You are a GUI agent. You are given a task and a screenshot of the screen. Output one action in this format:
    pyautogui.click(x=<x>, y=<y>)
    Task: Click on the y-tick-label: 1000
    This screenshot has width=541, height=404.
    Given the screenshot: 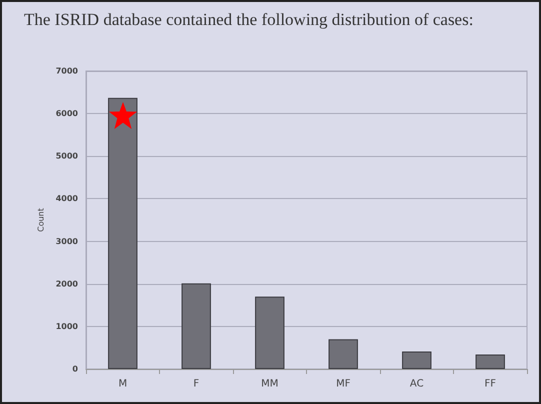 What is the action you would take?
    pyautogui.click(x=67, y=326)
    